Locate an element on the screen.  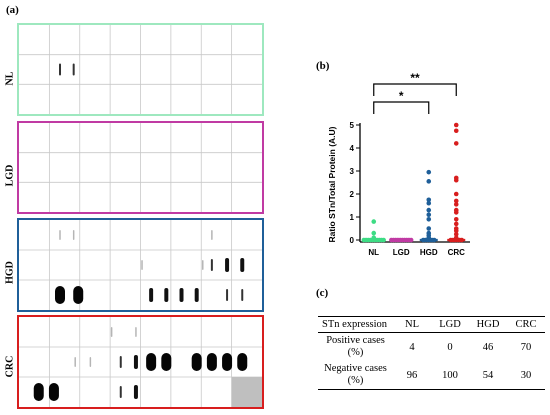
table-header: LGD is located at coordinates (450, 324).